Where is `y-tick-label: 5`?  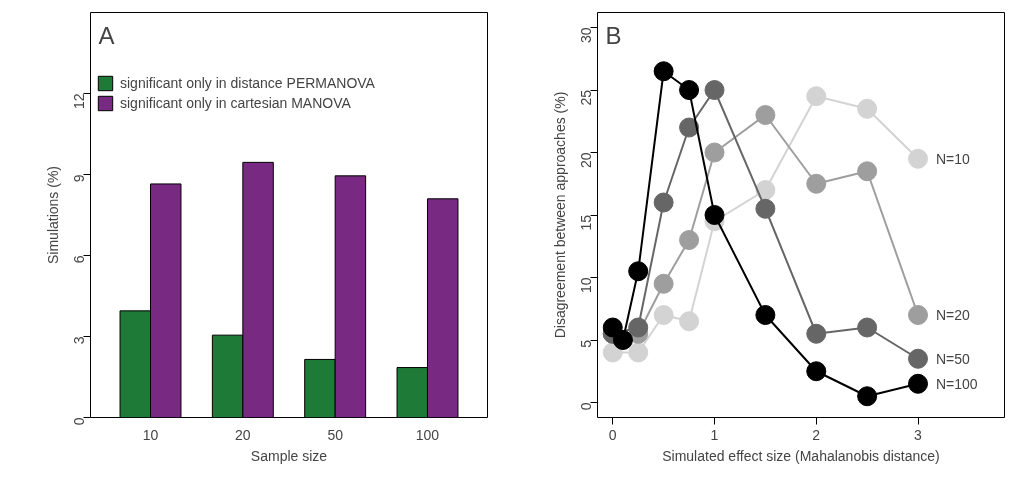
y-tick-label: 5 is located at coordinates (585, 343).